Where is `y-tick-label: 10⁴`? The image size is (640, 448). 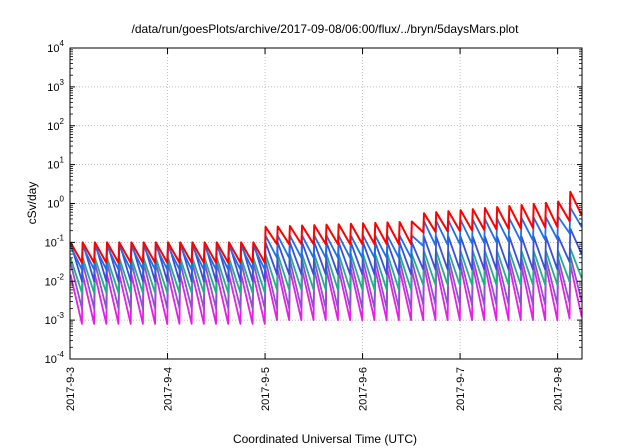 y-tick-label: 10⁴ is located at coordinates (55, 47).